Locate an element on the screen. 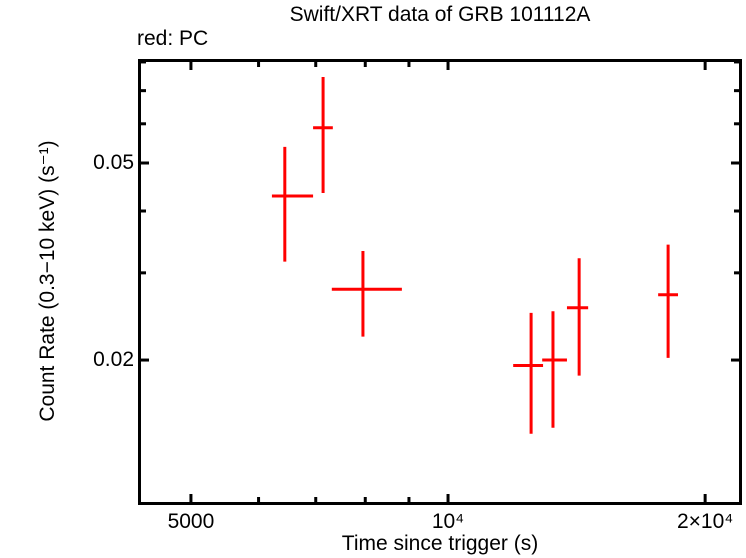 This screenshot has width=746, height=558. x-tick-label-10000: 10⁴ is located at coordinates (448, 521).